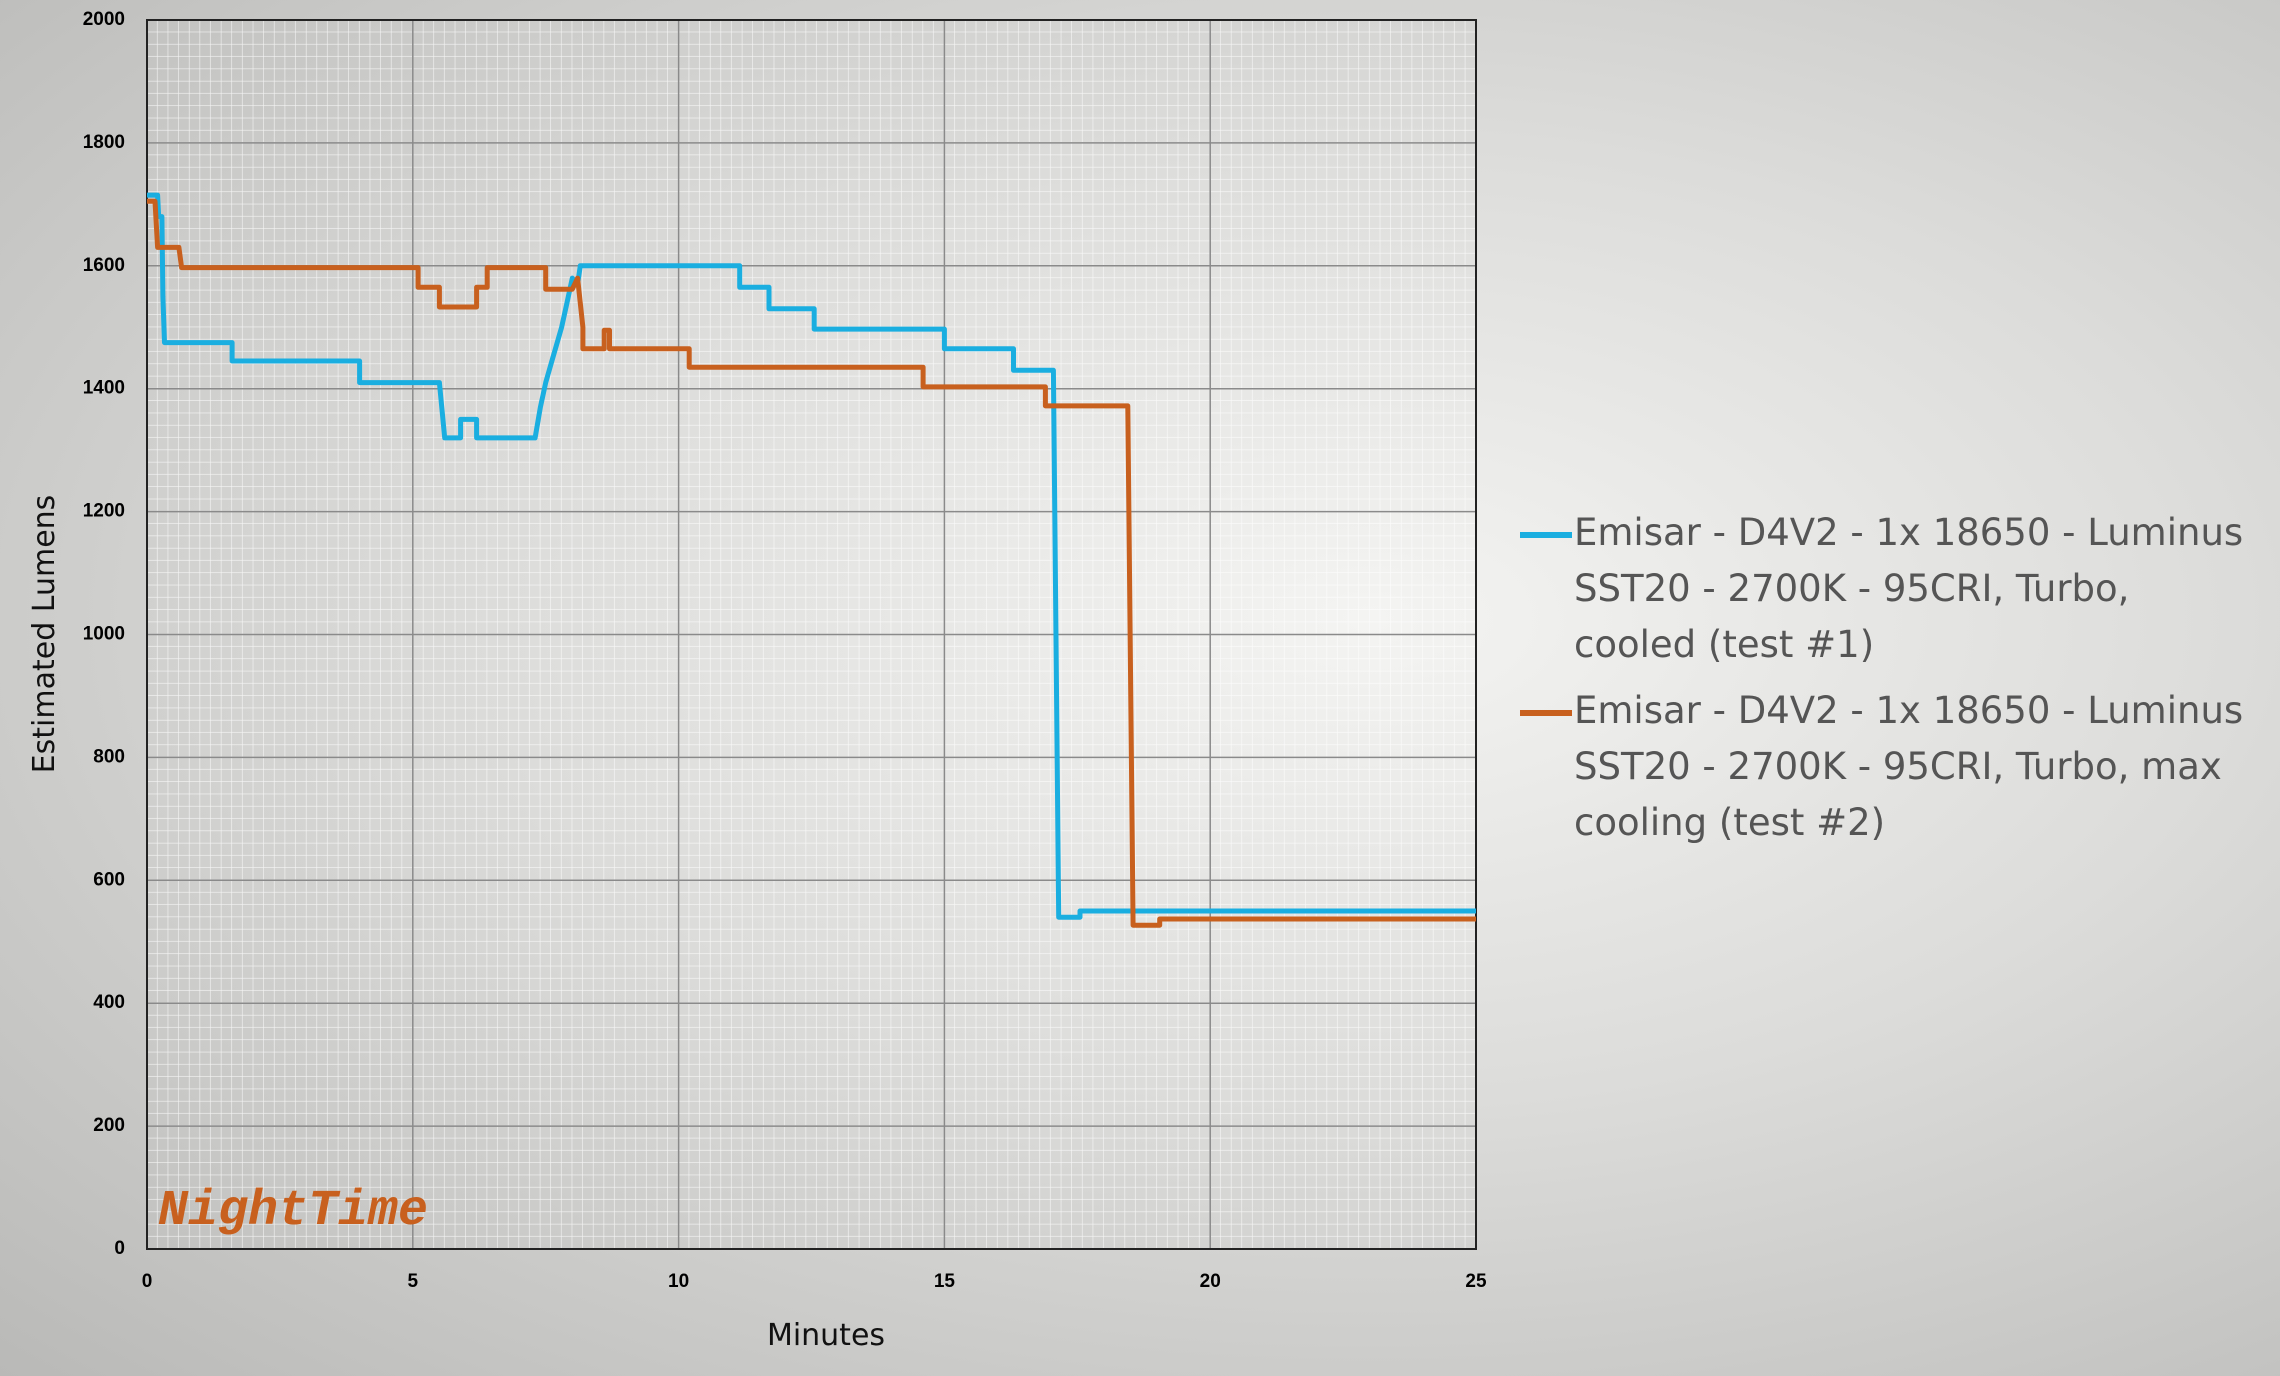 Image resolution: width=2280 pixels, height=1376 pixels. I want to click on y-tick-label: 800, so click(109, 756).